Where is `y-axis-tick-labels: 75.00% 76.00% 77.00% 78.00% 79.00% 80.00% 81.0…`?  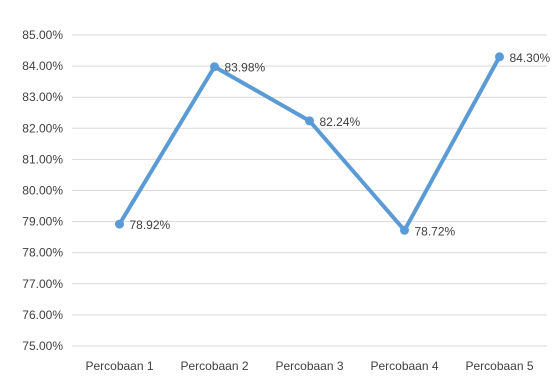
y-axis-tick-labels: 75.00% 76.00% 77.00% 78.00% 79.00% 80.00% 81.0… is located at coordinates (42, 190).